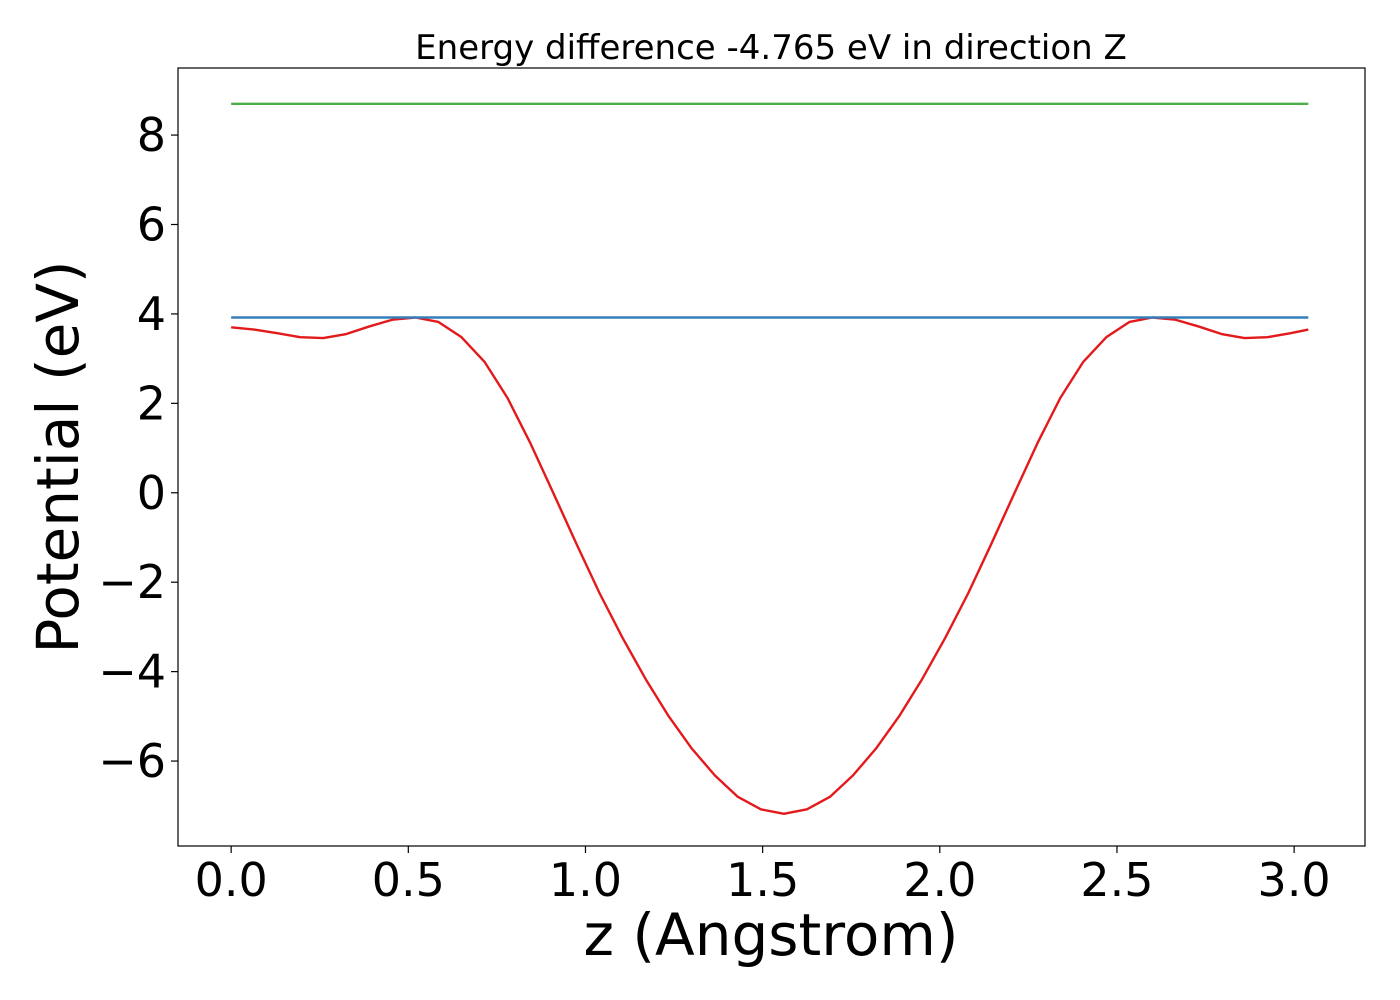 The width and height of the screenshot is (1400, 1000). I want to click on y-axis-label: Potential (eV), so click(58, 456).